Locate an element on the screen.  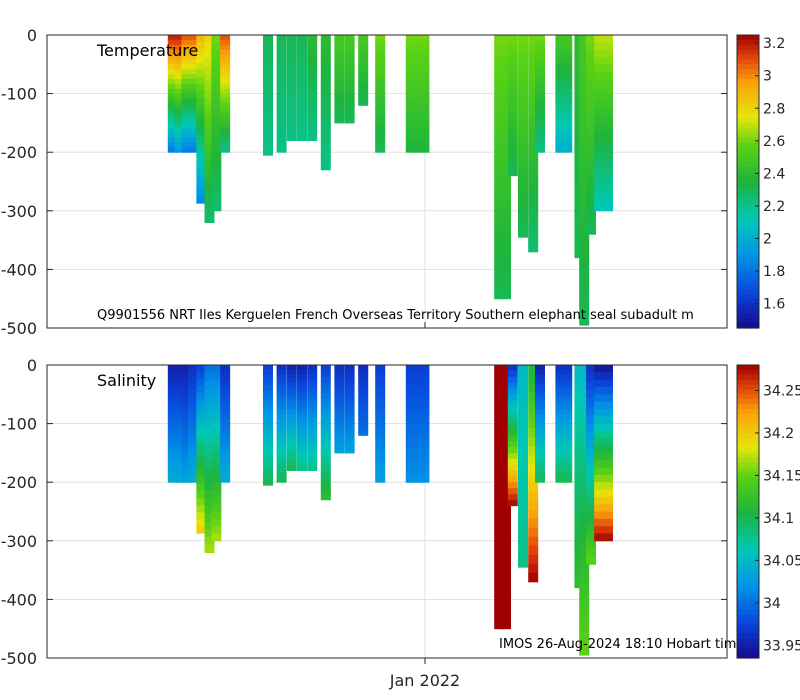
y-tick-label: -500 is located at coordinates (19, 658).